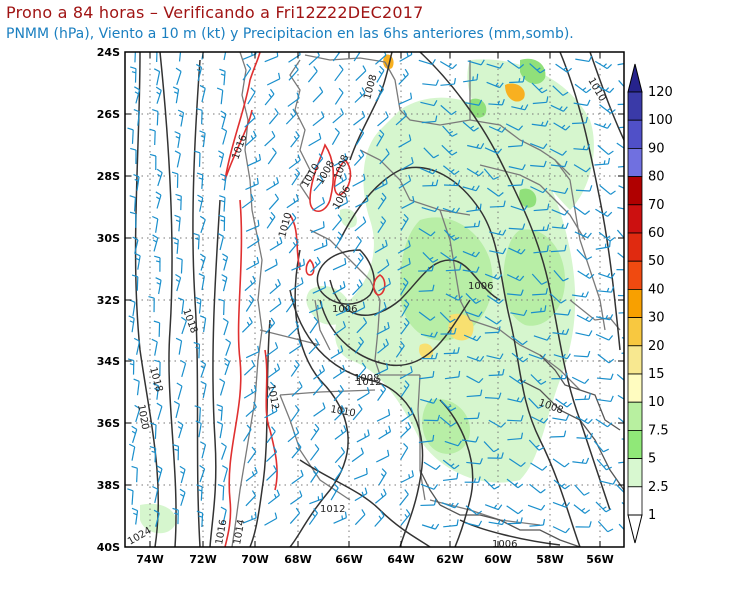  What do you see at coordinates (635, 78) in the screenshot?
I see `colorbar-max-arrow` at bounding box center [635, 78].